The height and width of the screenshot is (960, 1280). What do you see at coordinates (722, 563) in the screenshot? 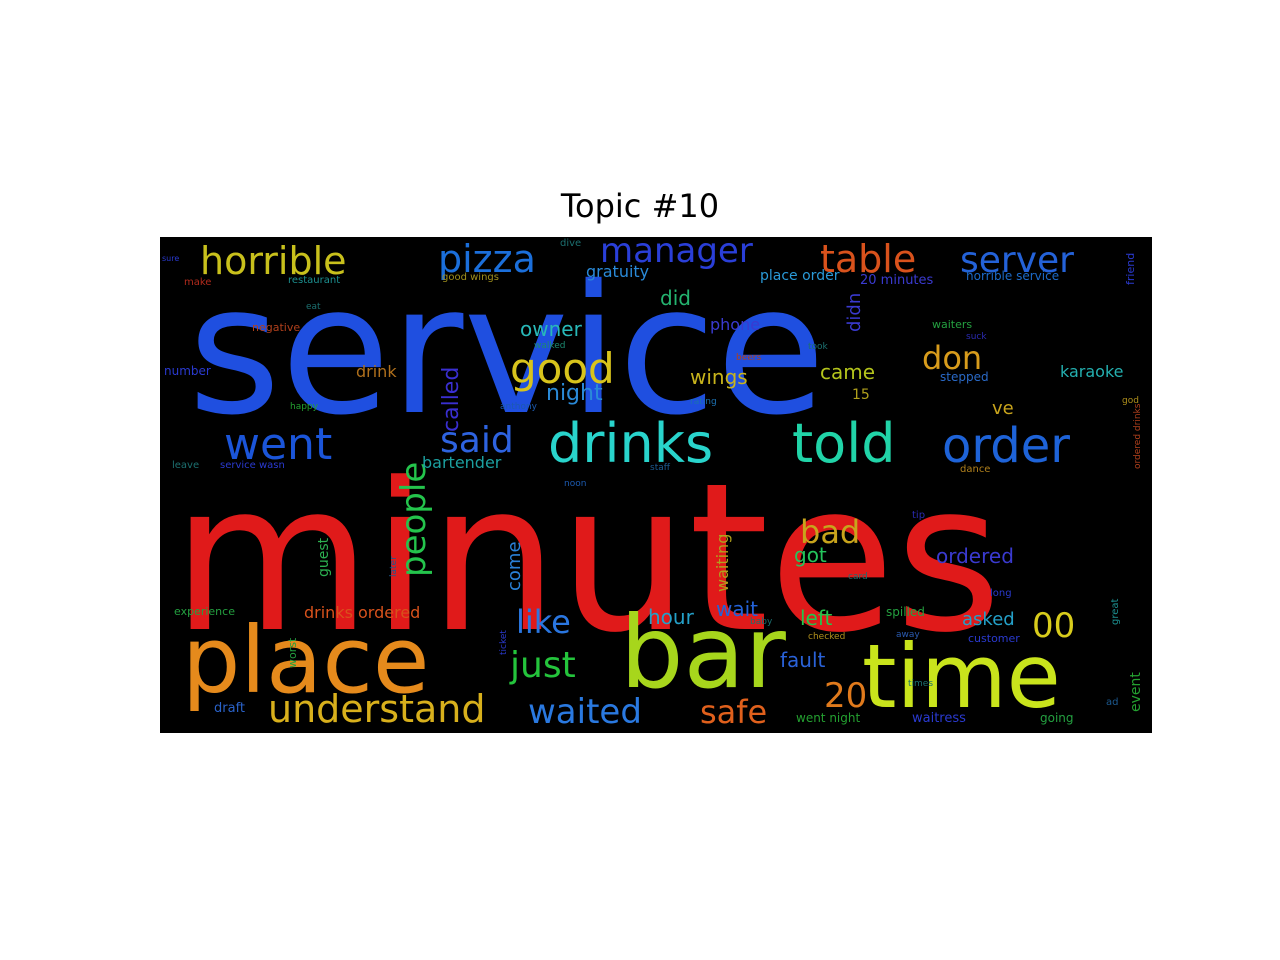
I see `word-waiting: waiting` at bounding box center [722, 563].